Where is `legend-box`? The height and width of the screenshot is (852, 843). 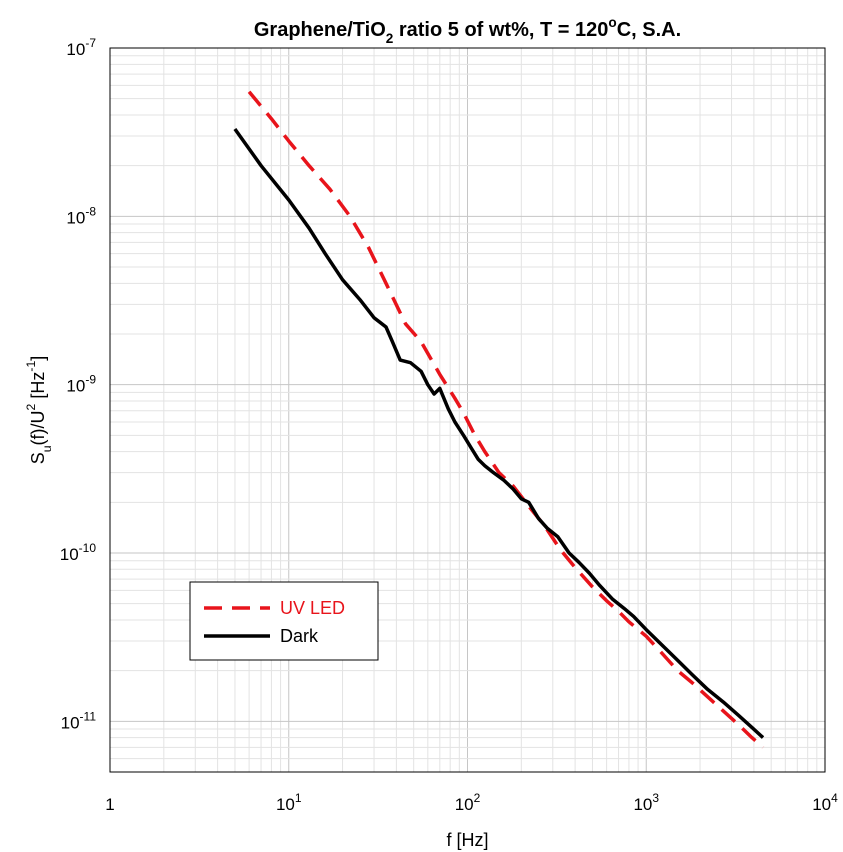 legend-box is located at coordinates (284, 621).